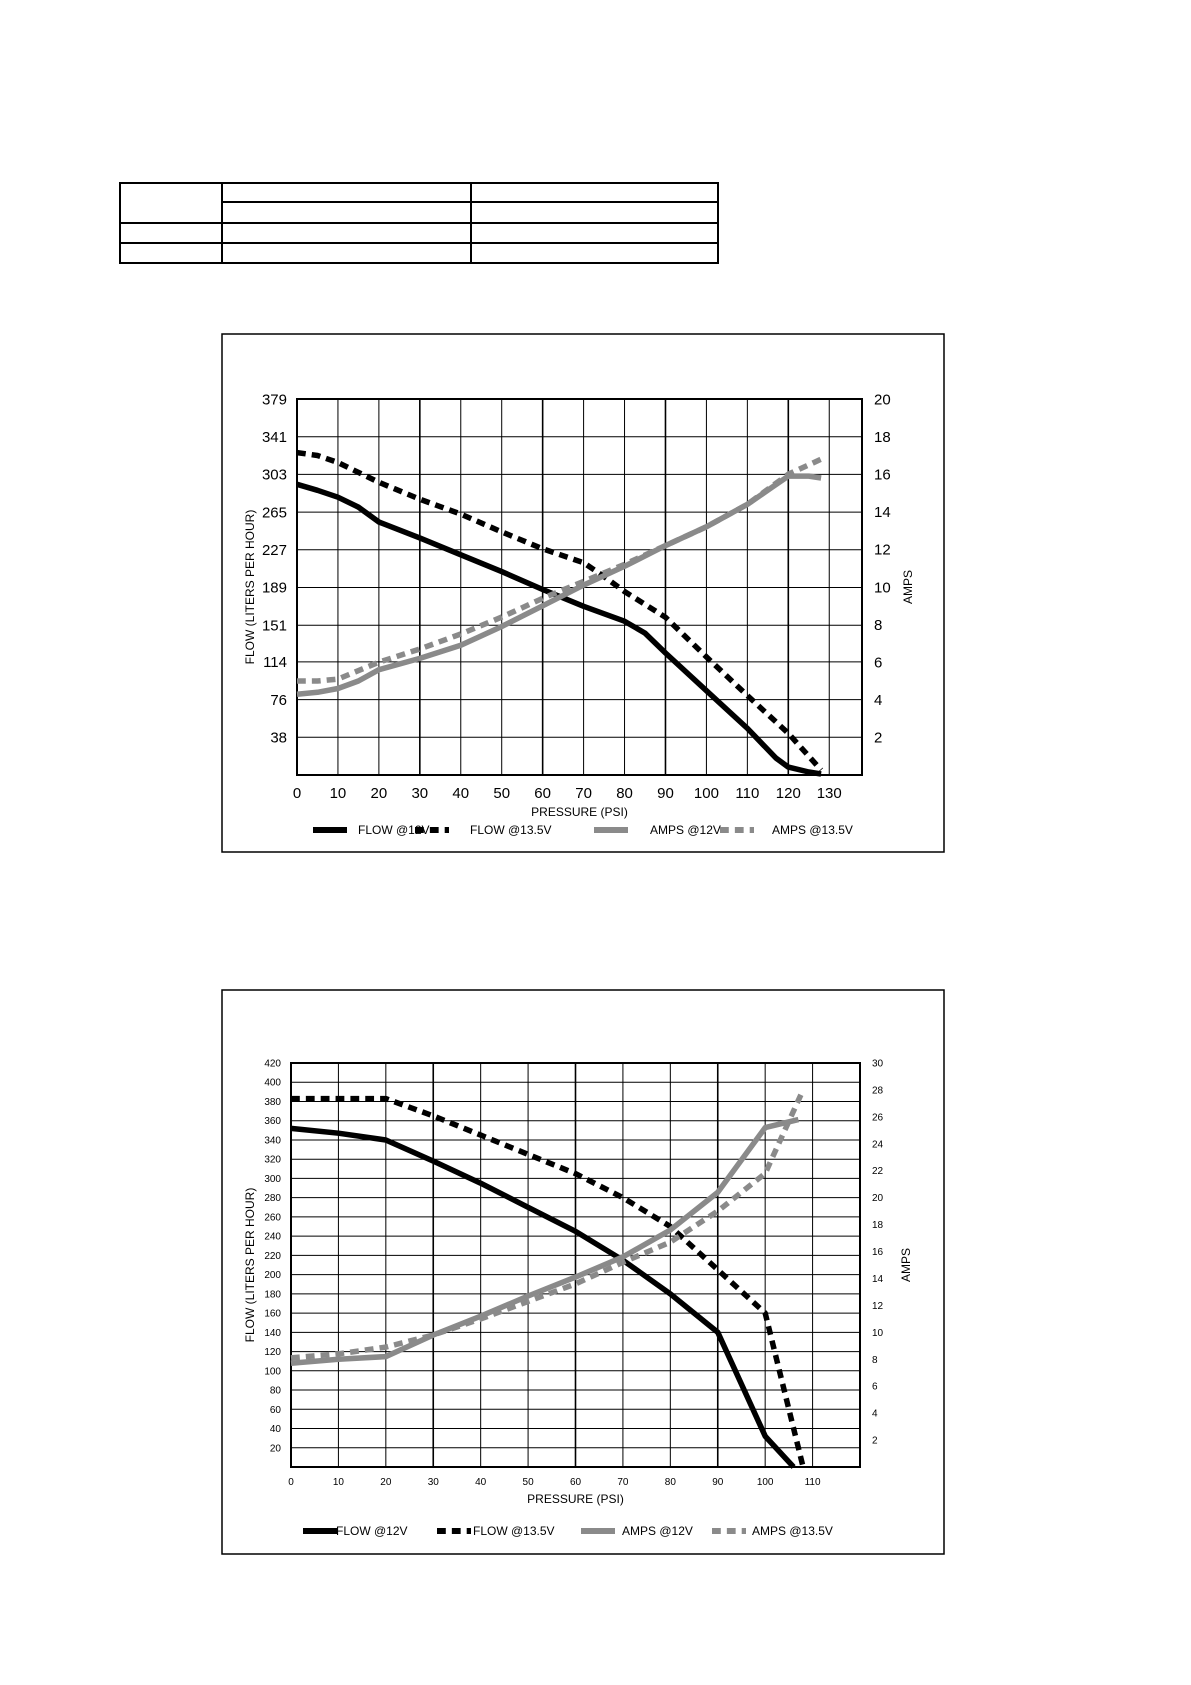 The width and height of the screenshot is (1191, 1685). What do you see at coordinates (878, 1144) in the screenshot?
I see `y2-tick-label: 24` at bounding box center [878, 1144].